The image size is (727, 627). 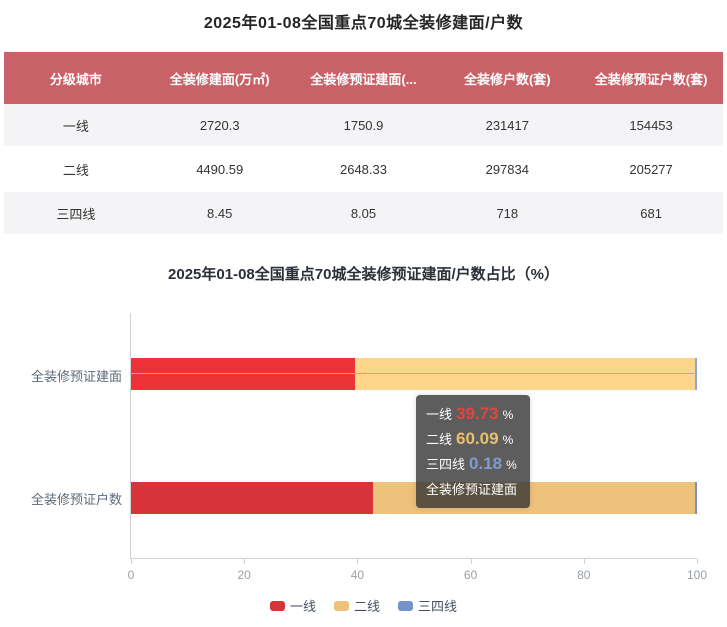 What do you see at coordinates (220, 213) in the screenshot?
I see `table-cell: 8.45` at bounding box center [220, 213].